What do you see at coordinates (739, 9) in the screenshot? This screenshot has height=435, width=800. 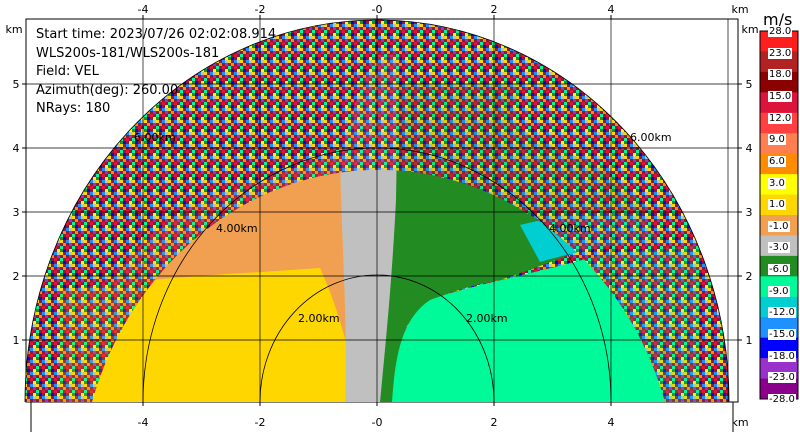 I see `x-unit-top: km` at bounding box center [739, 9].